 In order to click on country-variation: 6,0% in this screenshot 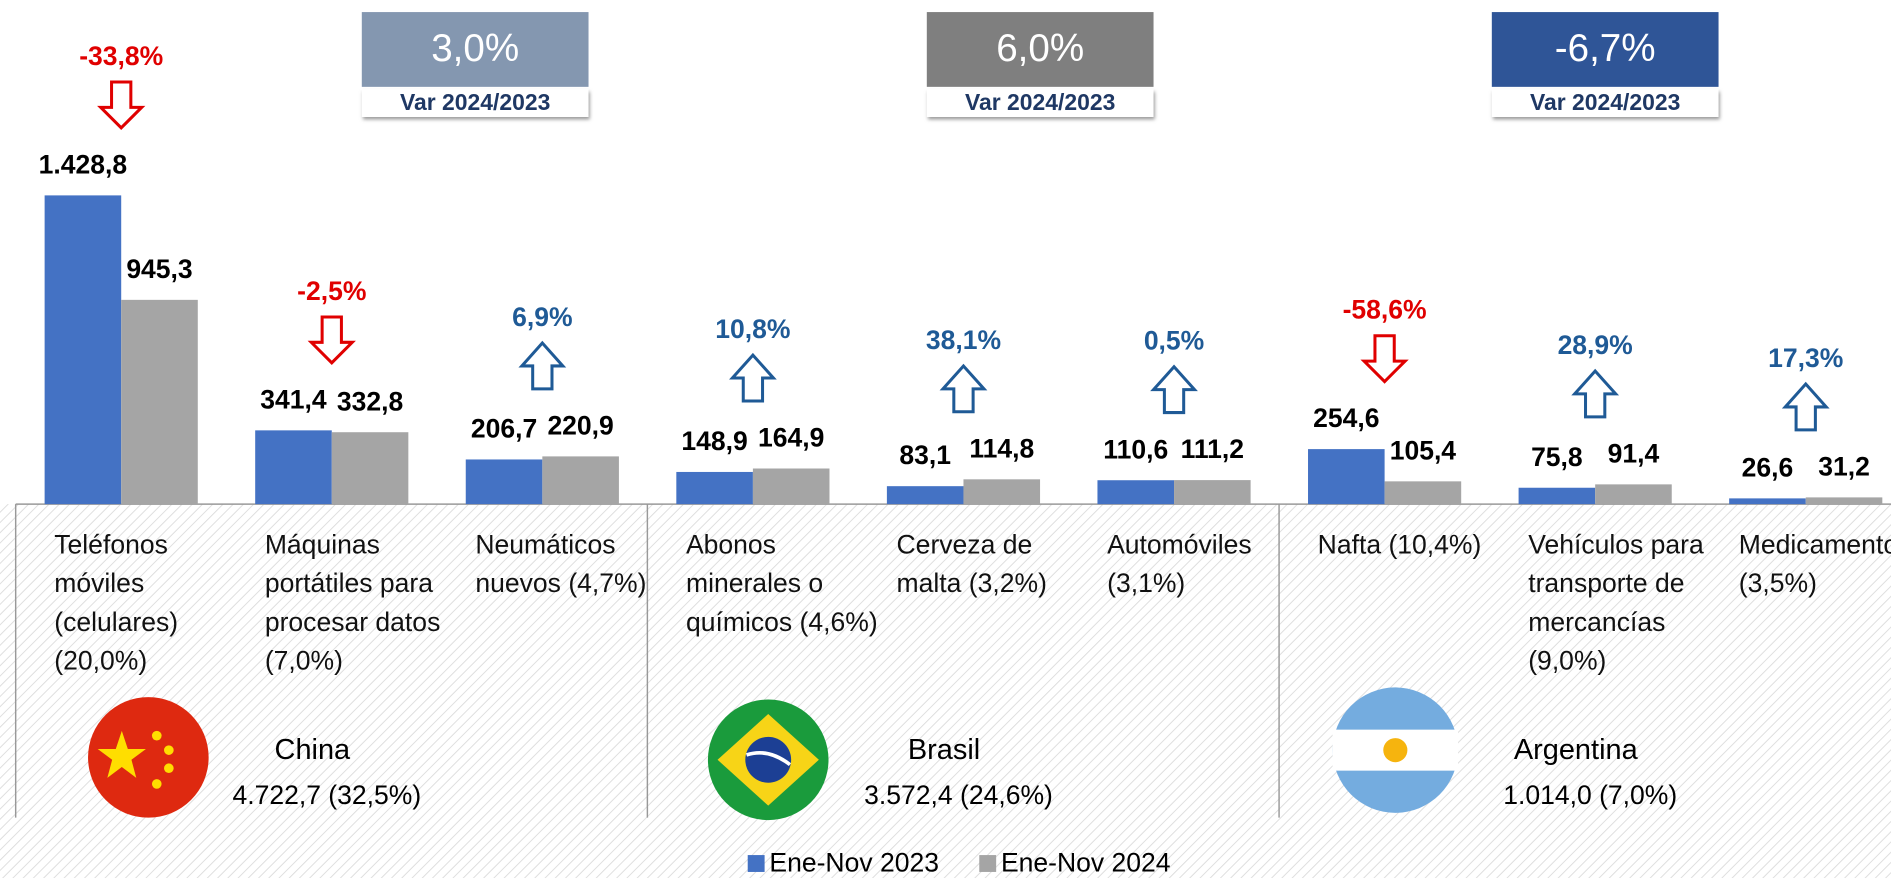, I will do `click(1040, 48)`.